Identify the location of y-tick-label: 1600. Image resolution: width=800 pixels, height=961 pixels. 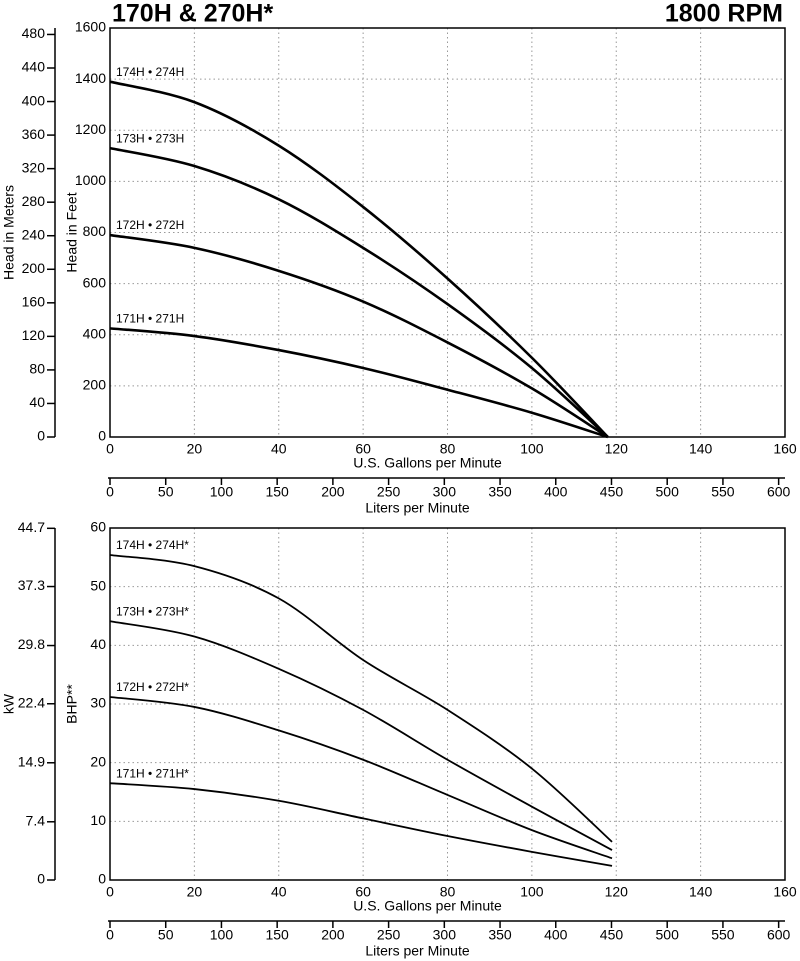
(90, 27).